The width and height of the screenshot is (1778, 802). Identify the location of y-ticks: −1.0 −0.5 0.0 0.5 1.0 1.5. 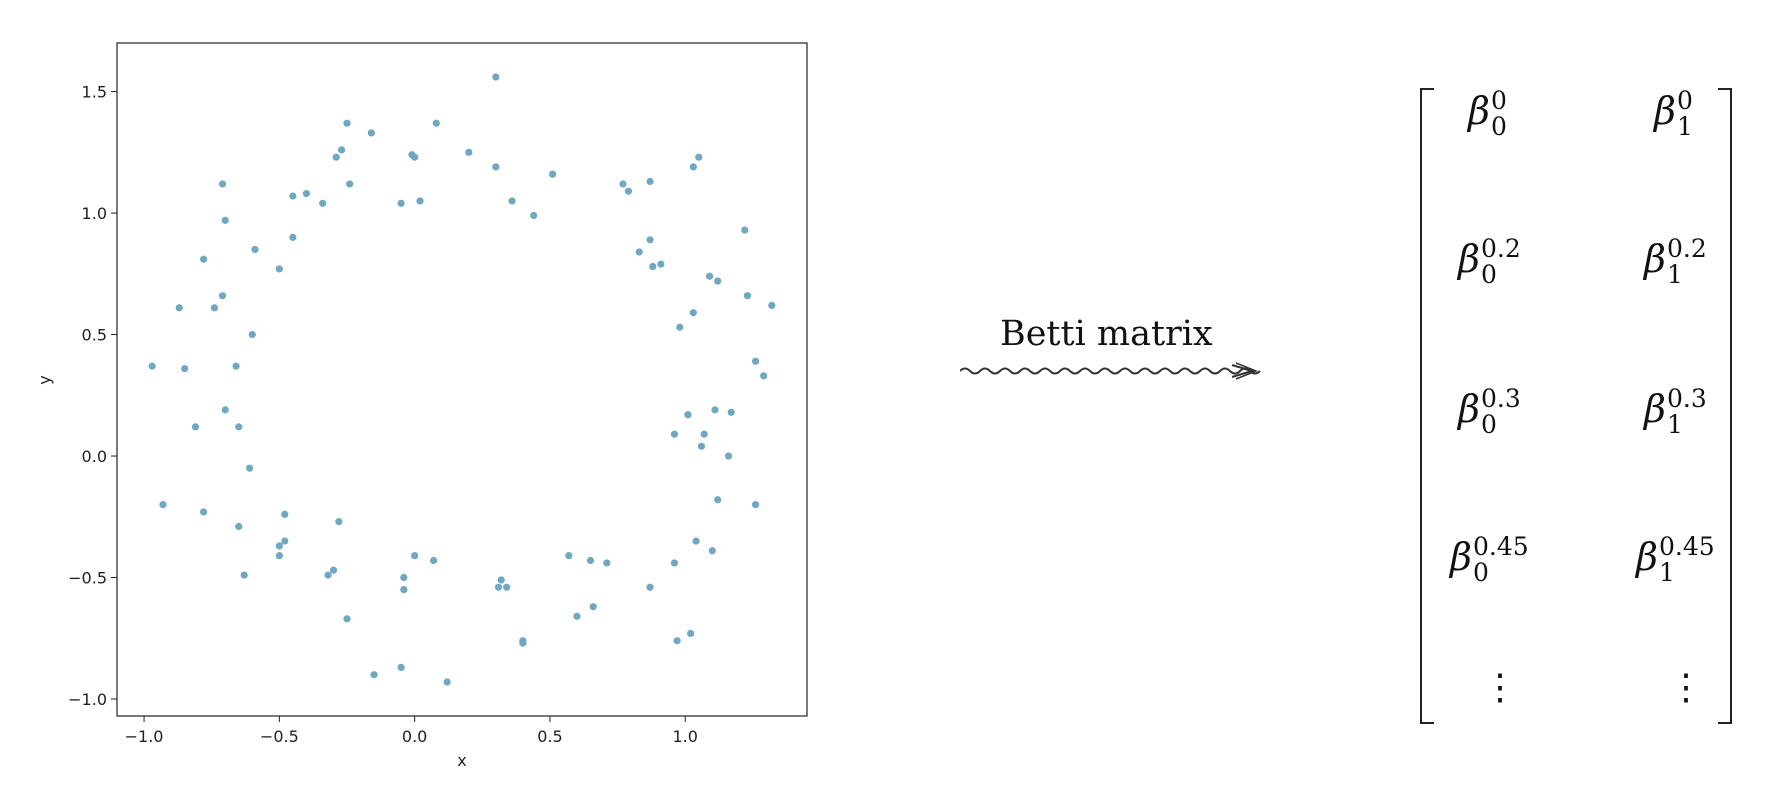
(92, 396).